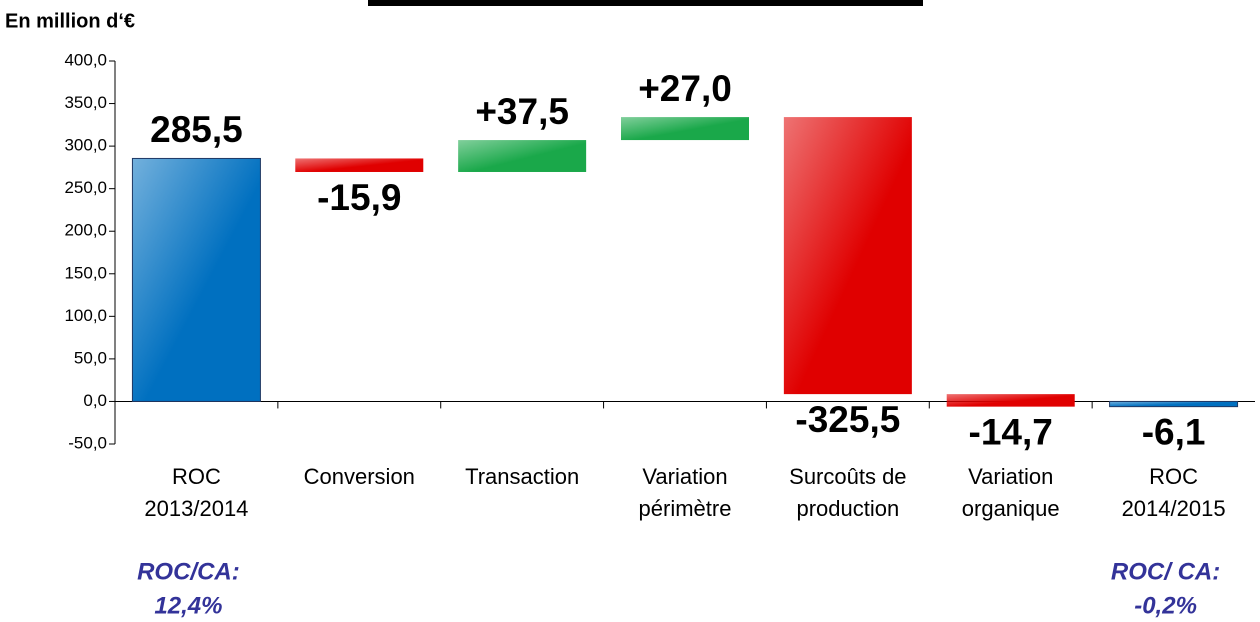 The image size is (1260, 622). What do you see at coordinates (1174, 508) in the screenshot?
I see `x-tick-label: 2014/2015` at bounding box center [1174, 508].